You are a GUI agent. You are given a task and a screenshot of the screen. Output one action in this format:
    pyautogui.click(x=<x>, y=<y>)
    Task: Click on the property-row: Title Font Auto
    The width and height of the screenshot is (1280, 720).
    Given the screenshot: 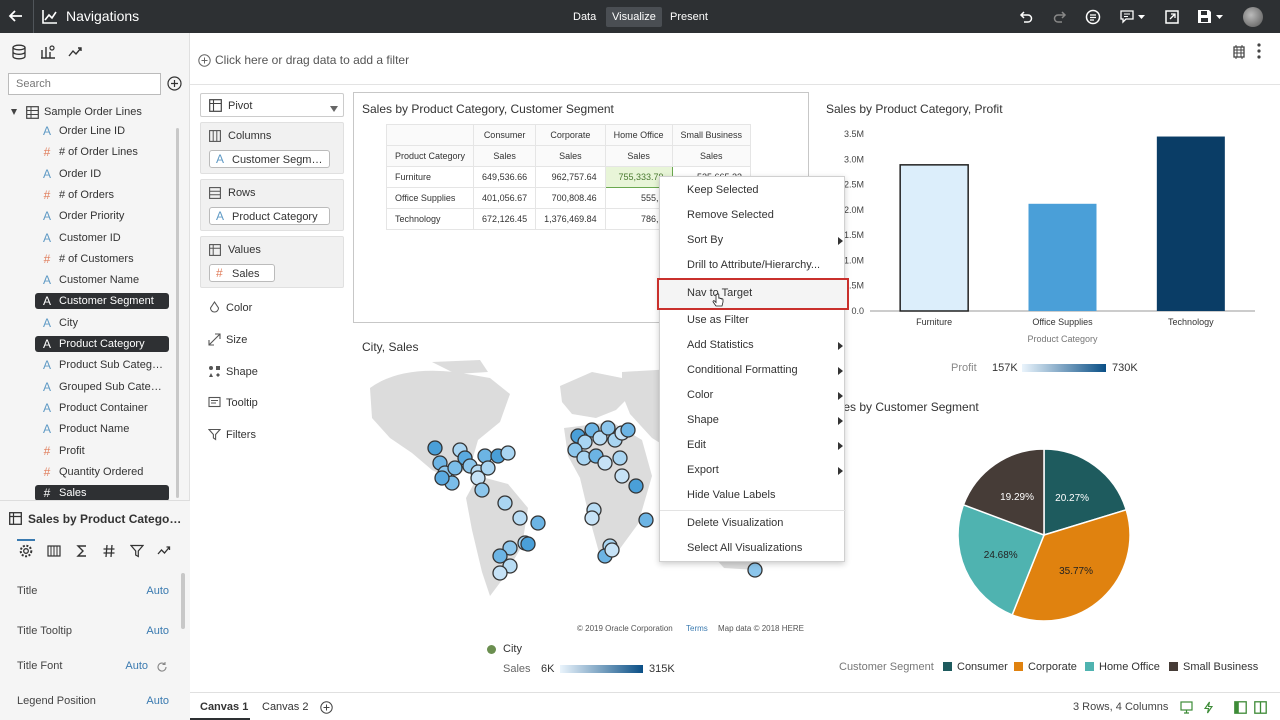 What is the action you would take?
    pyautogui.click(x=82, y=667)
    